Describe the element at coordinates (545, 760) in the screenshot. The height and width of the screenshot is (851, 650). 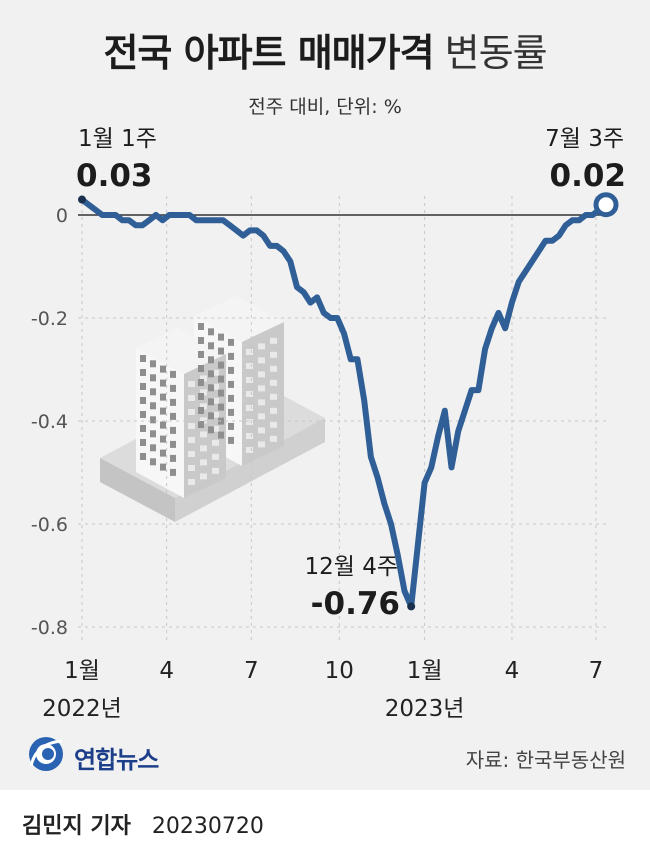
I see `data-source: 자료: 한국부동산원` at that location.